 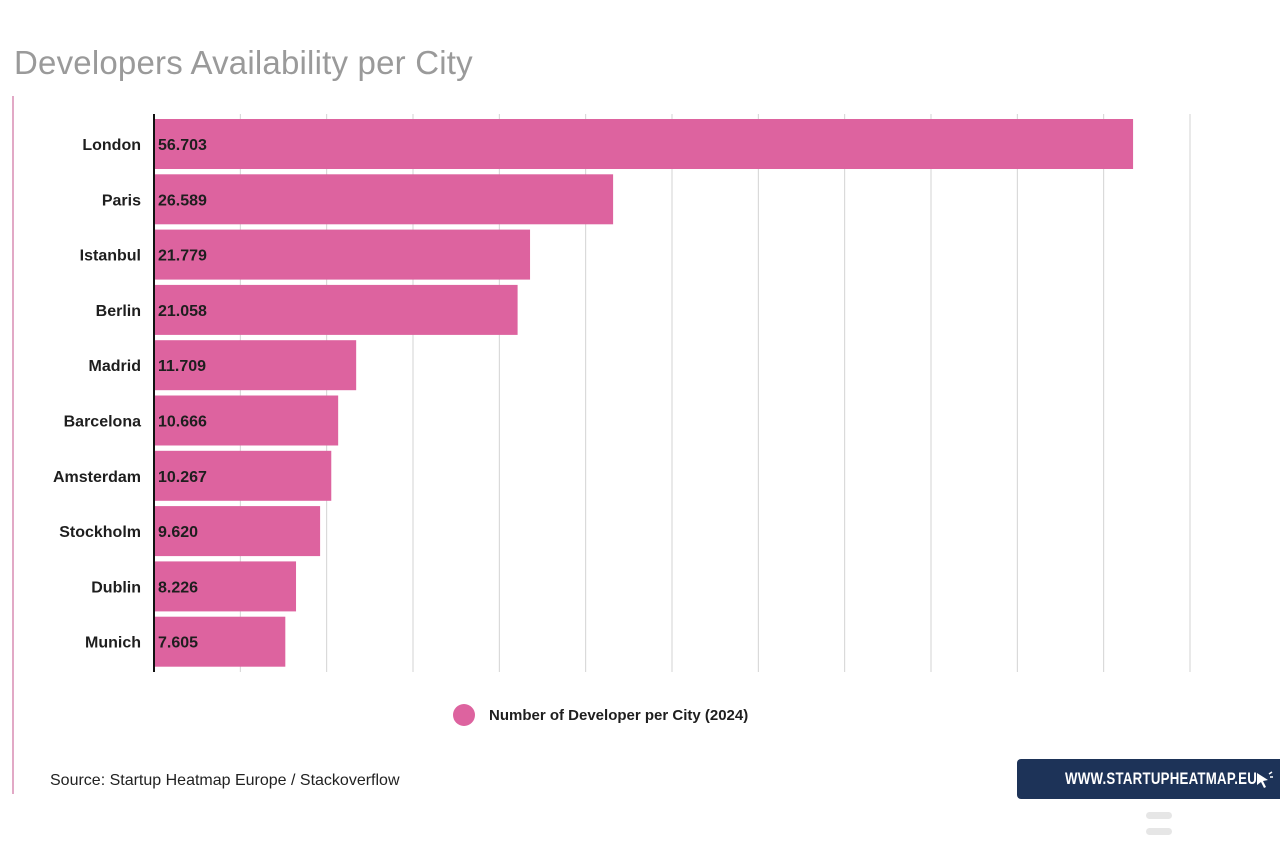 I want to click on cursor-arrow-icon, so click(x=1264, y=782).